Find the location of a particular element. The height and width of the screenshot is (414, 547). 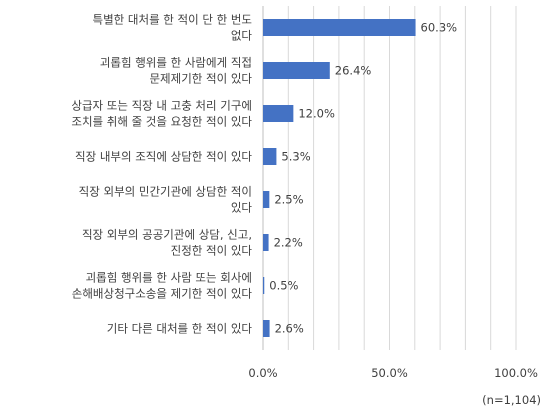

data-label: 0.5% is located at coordinates (283, 286).